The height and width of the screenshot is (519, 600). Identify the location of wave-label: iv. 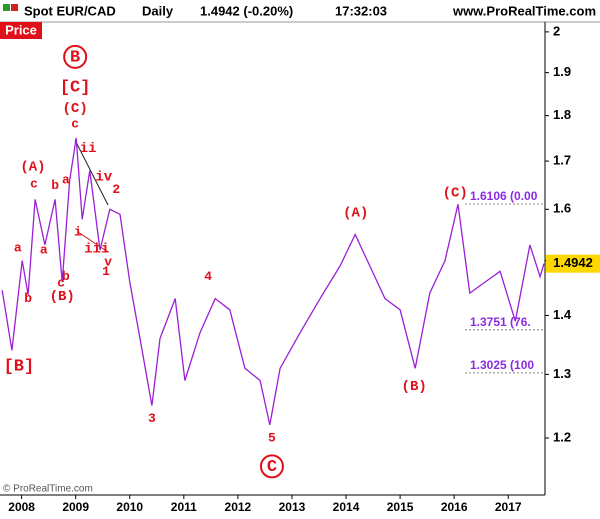
(103, 177).